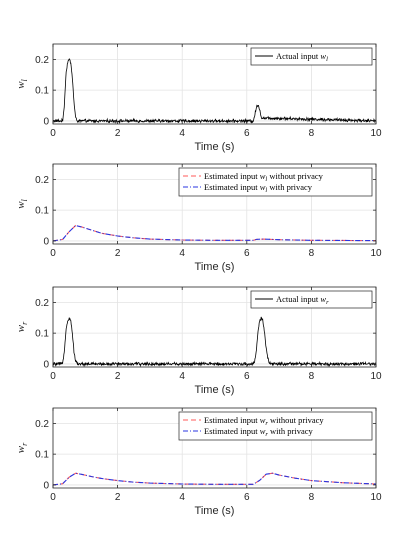  I want to click on legend-label: Estimated input wr with privacy, so click(259, 432).